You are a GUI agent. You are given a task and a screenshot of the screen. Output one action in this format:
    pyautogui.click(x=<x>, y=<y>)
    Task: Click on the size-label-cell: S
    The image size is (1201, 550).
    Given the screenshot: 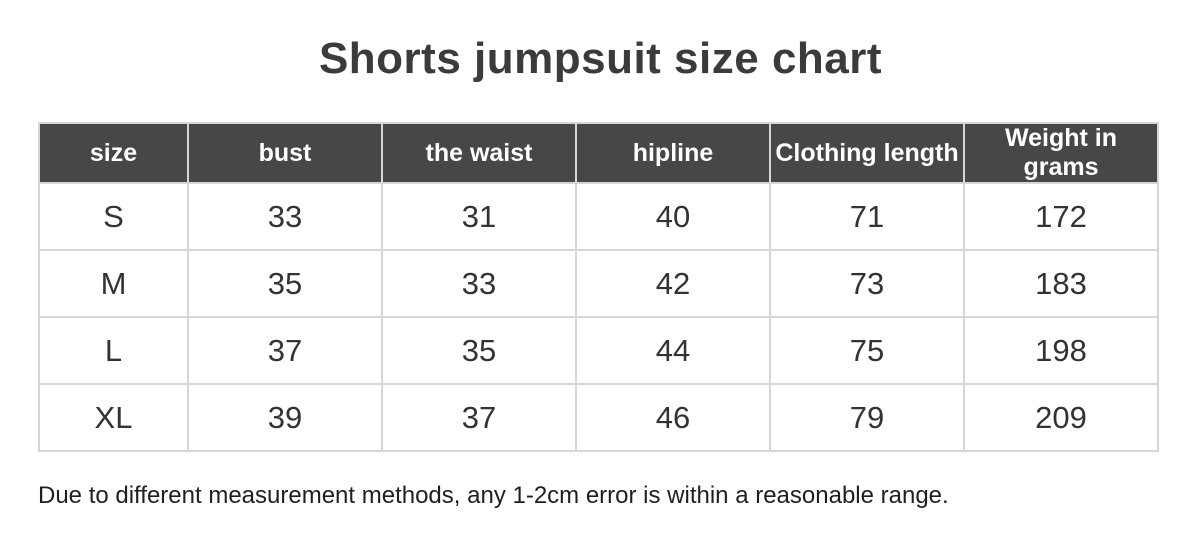 What is the action you would take?
    pyautogui.click(x=113, y=216)
    